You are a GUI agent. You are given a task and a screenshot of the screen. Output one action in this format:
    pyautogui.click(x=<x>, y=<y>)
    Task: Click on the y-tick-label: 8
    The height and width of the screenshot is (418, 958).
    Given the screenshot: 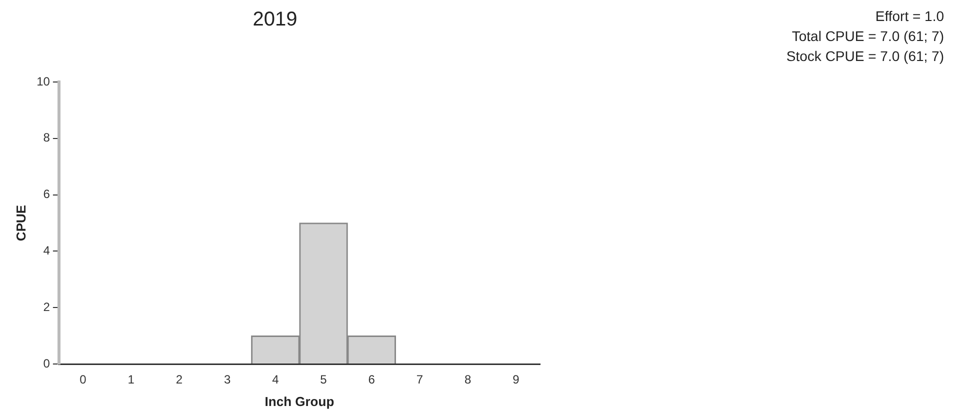 What is the action you would take?
    pyautogui.click(x=46, y=137)
    